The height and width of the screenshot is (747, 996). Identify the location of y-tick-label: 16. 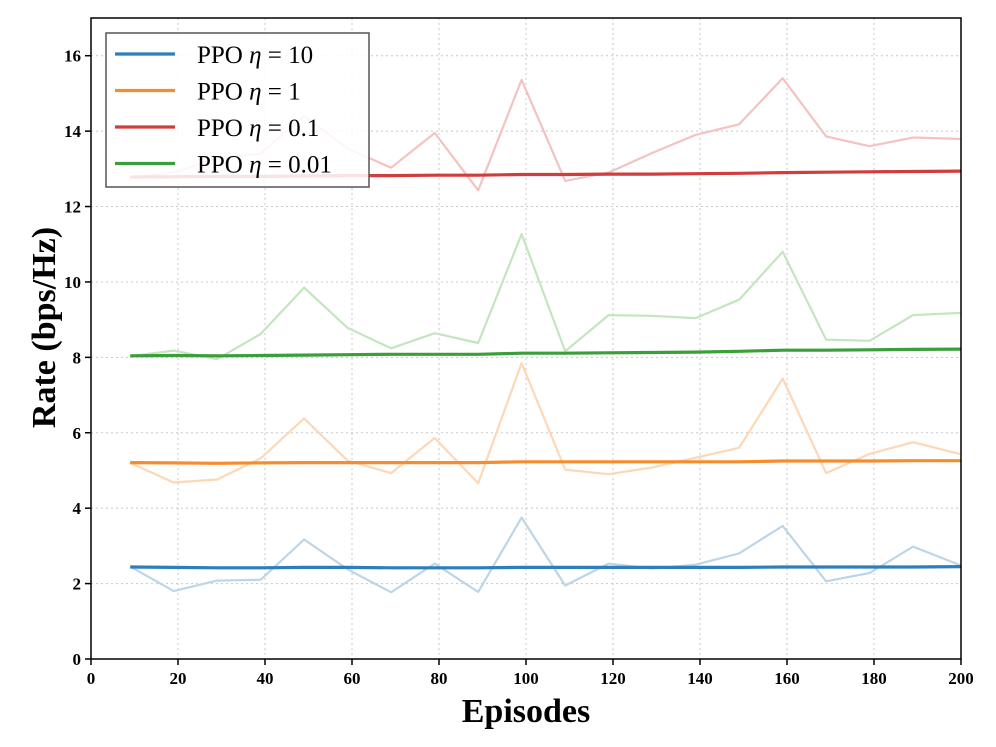
(72, 56).